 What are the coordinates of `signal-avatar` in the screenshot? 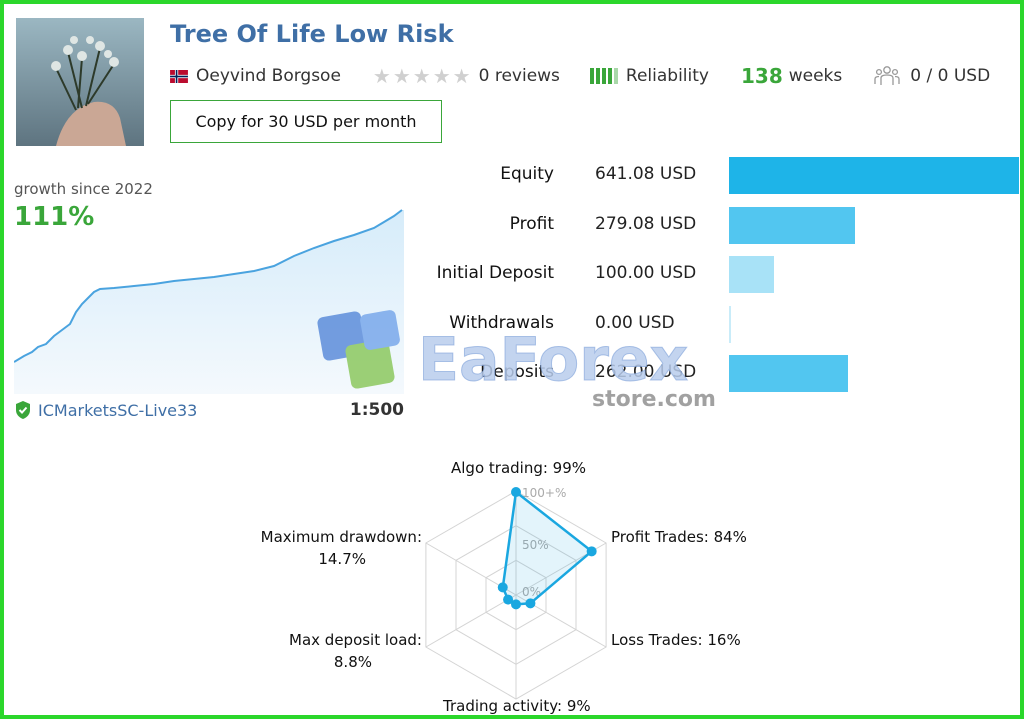 It's located at (80, 82).